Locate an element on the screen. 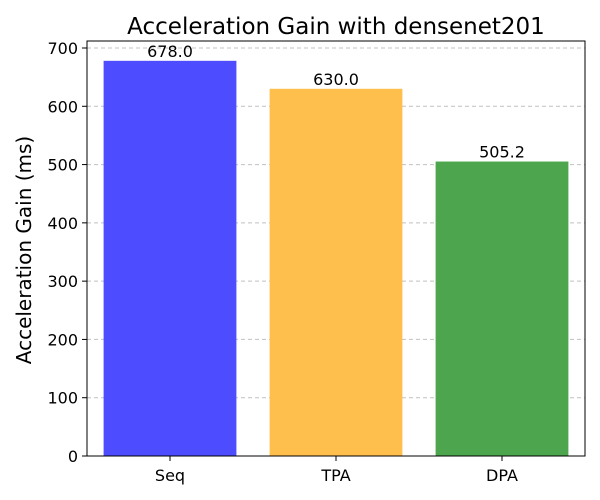  y-tick-label: 400 is located at coordinates (62, 223).